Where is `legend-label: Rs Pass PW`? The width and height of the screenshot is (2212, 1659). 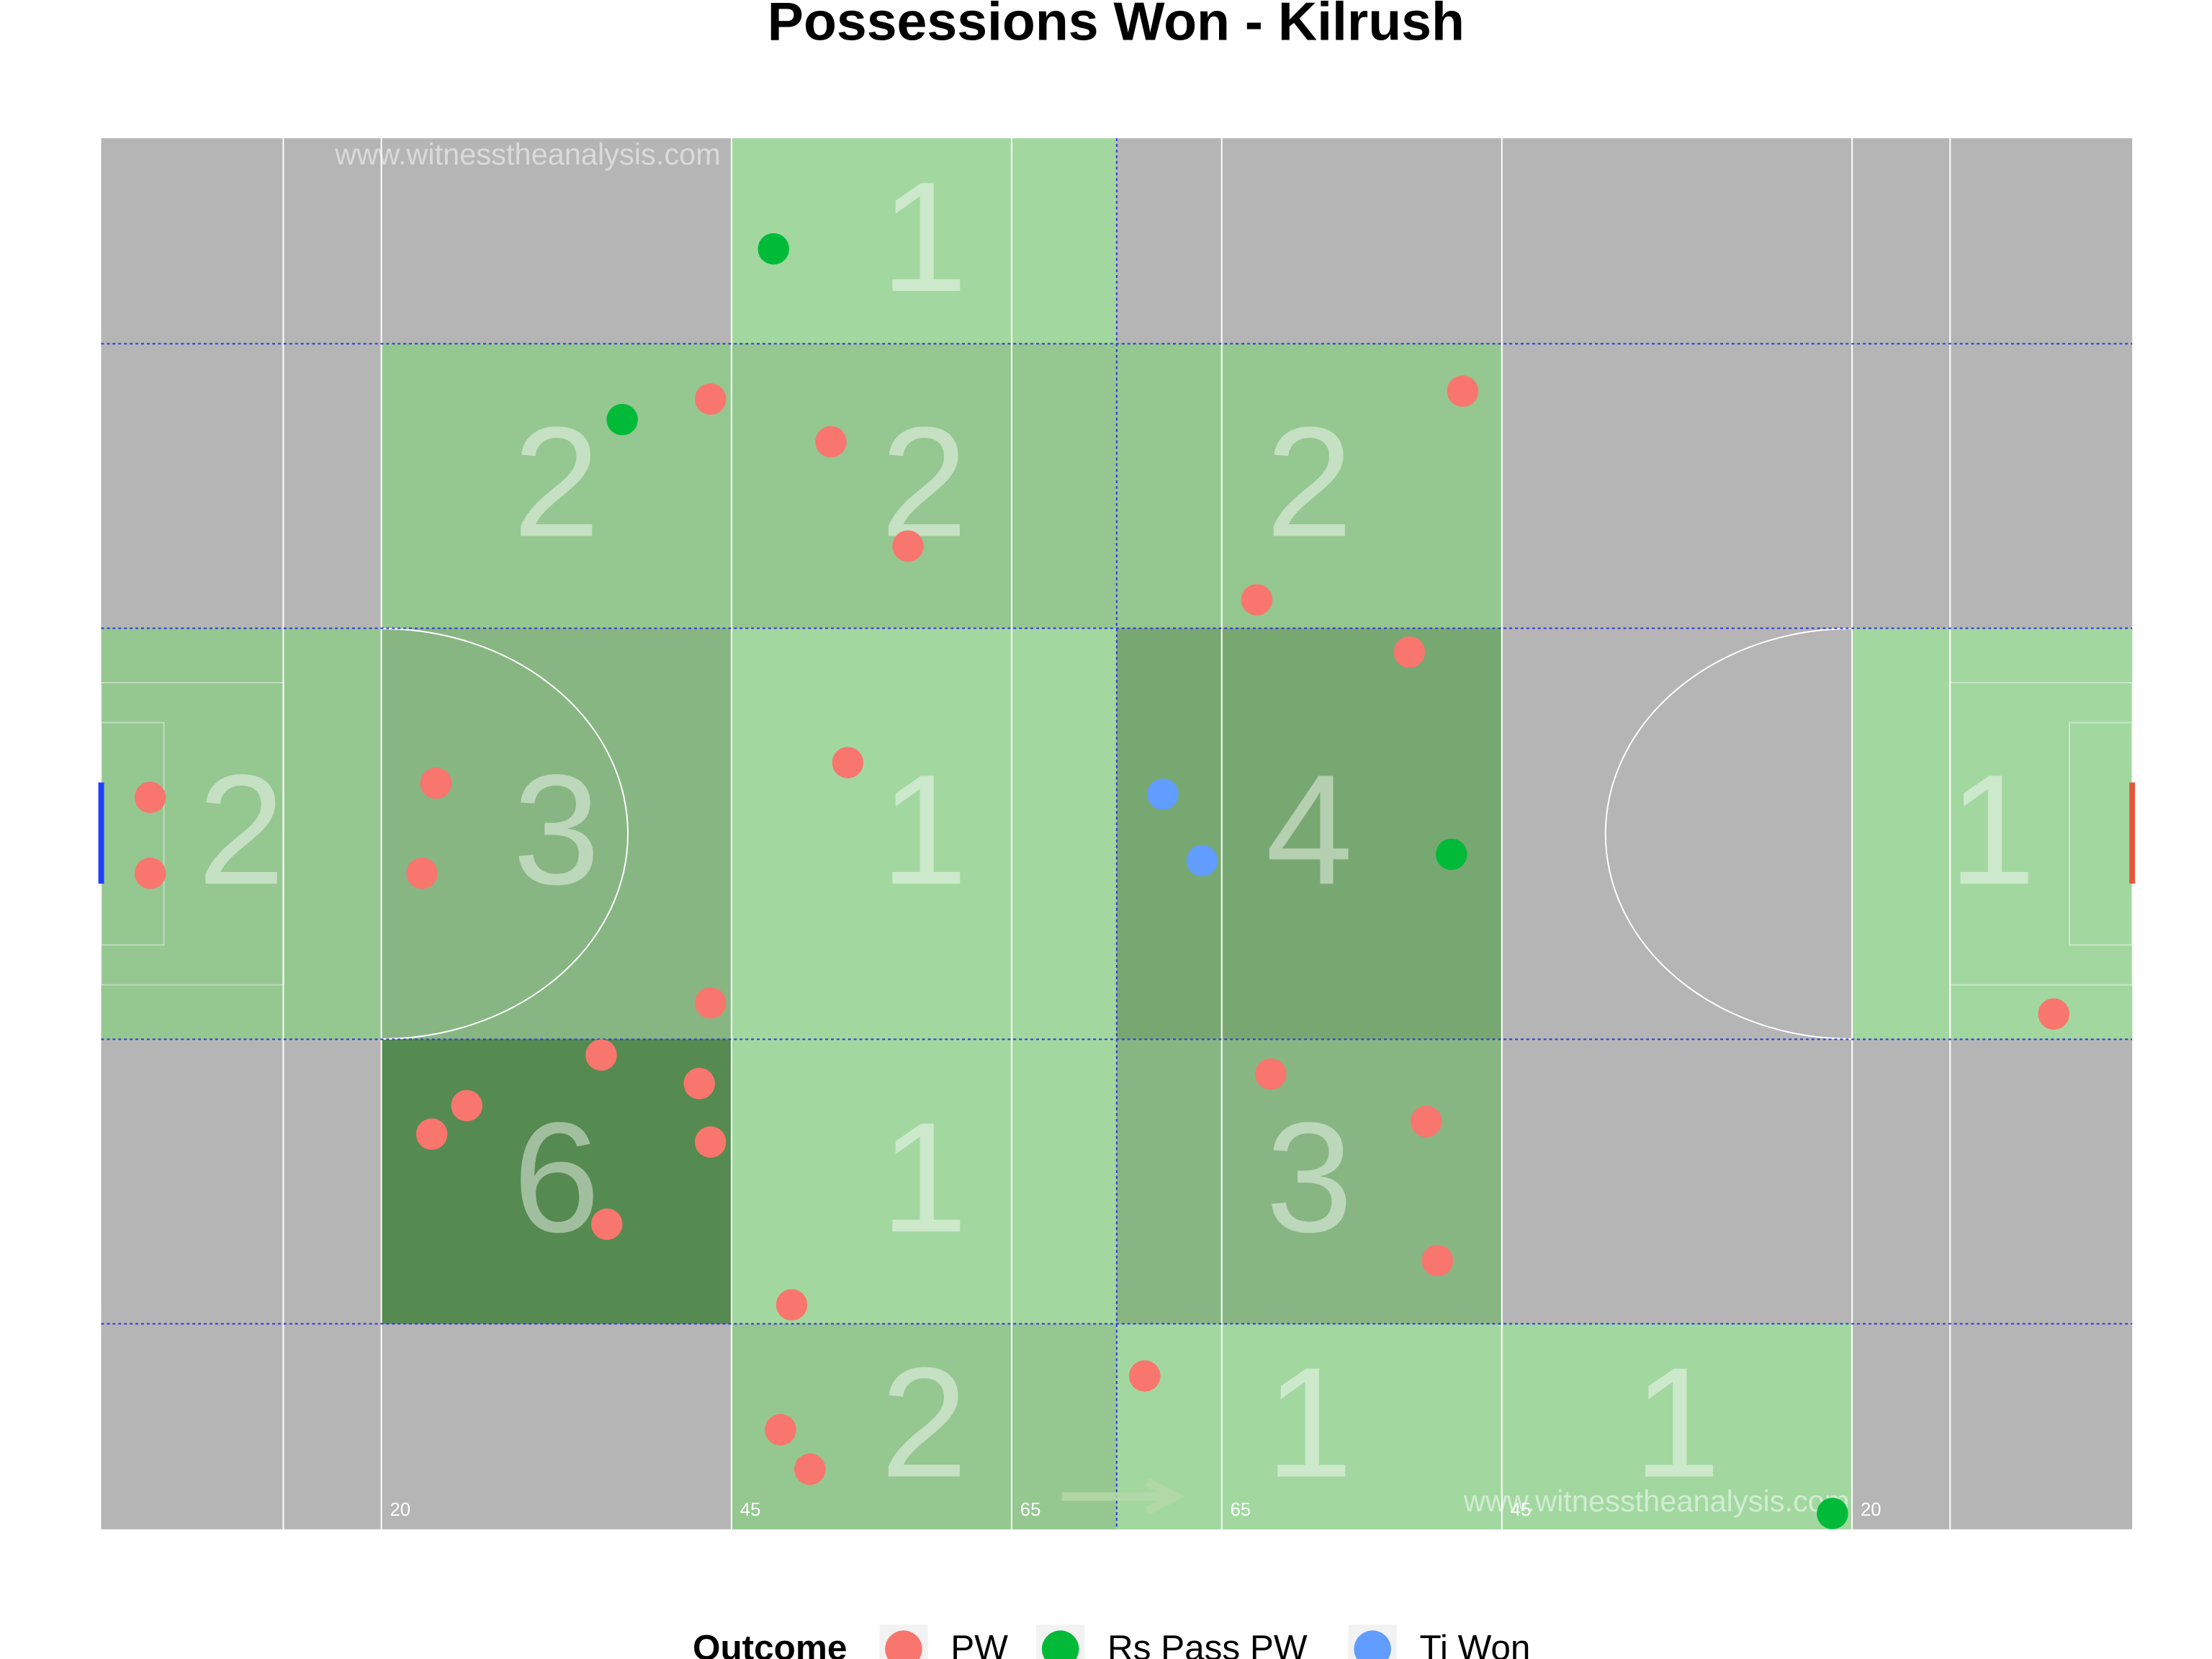
legend-label: Rs Pass PW is located at coordinates (1207, 1644).